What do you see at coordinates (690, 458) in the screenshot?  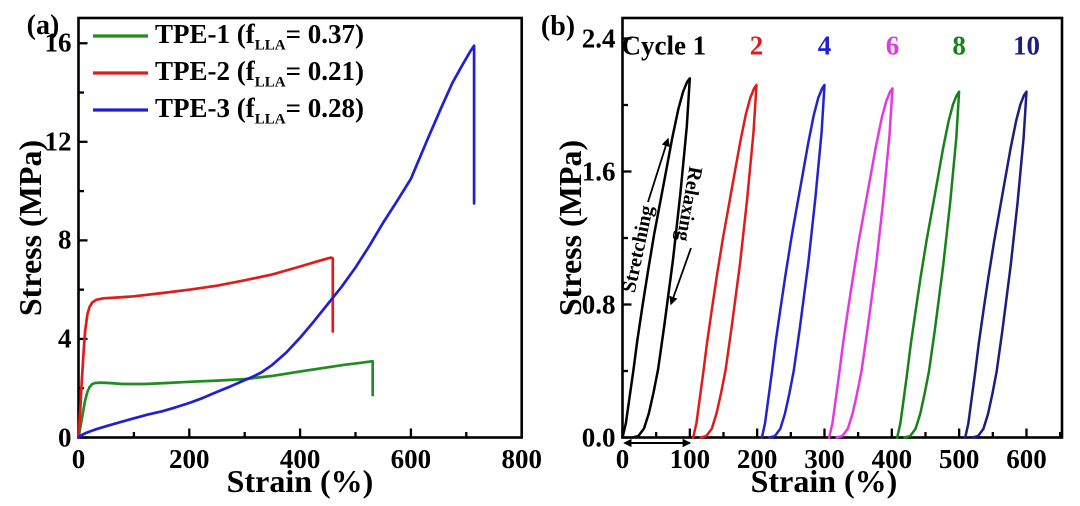 I see `panel-b-x-tick-label: 100` at bounding box center [690, 458].